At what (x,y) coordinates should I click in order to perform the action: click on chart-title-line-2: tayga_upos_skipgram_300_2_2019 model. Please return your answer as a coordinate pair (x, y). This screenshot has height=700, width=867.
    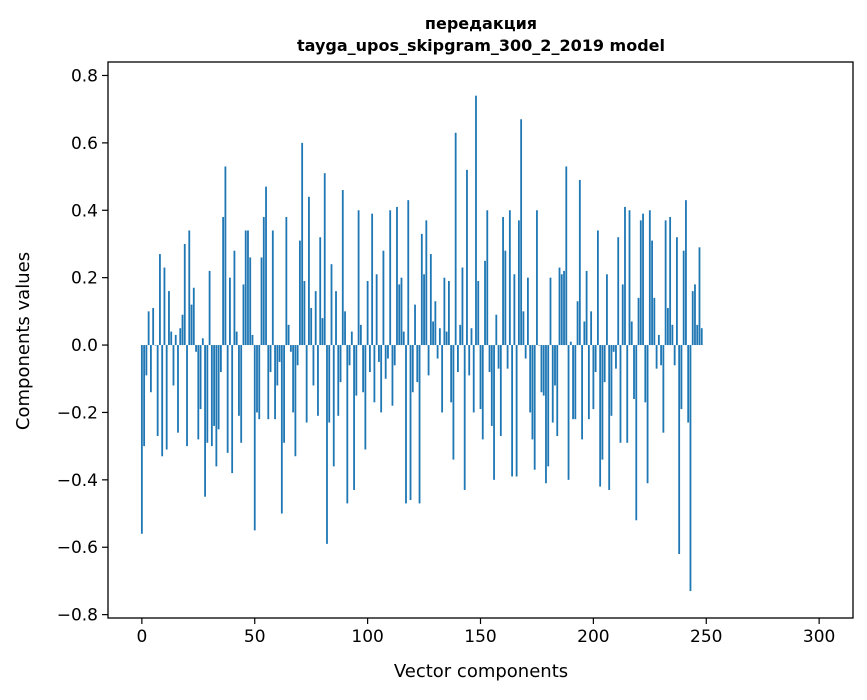
    Looking at the image, I should click on (481, 45).